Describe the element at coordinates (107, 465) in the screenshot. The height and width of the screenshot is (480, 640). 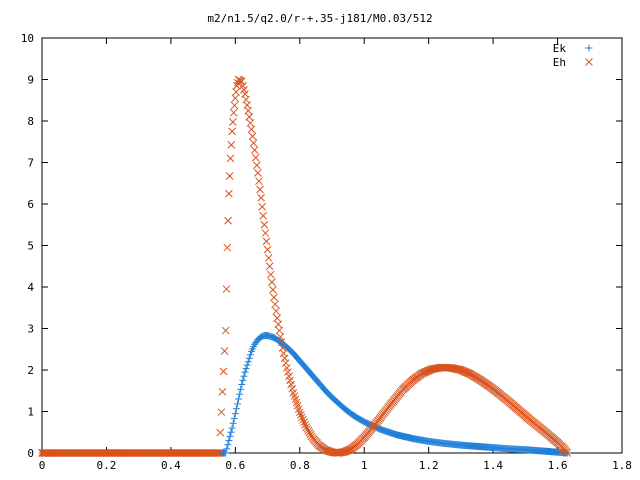
I see `x-tick-label: 0.2` at that location.